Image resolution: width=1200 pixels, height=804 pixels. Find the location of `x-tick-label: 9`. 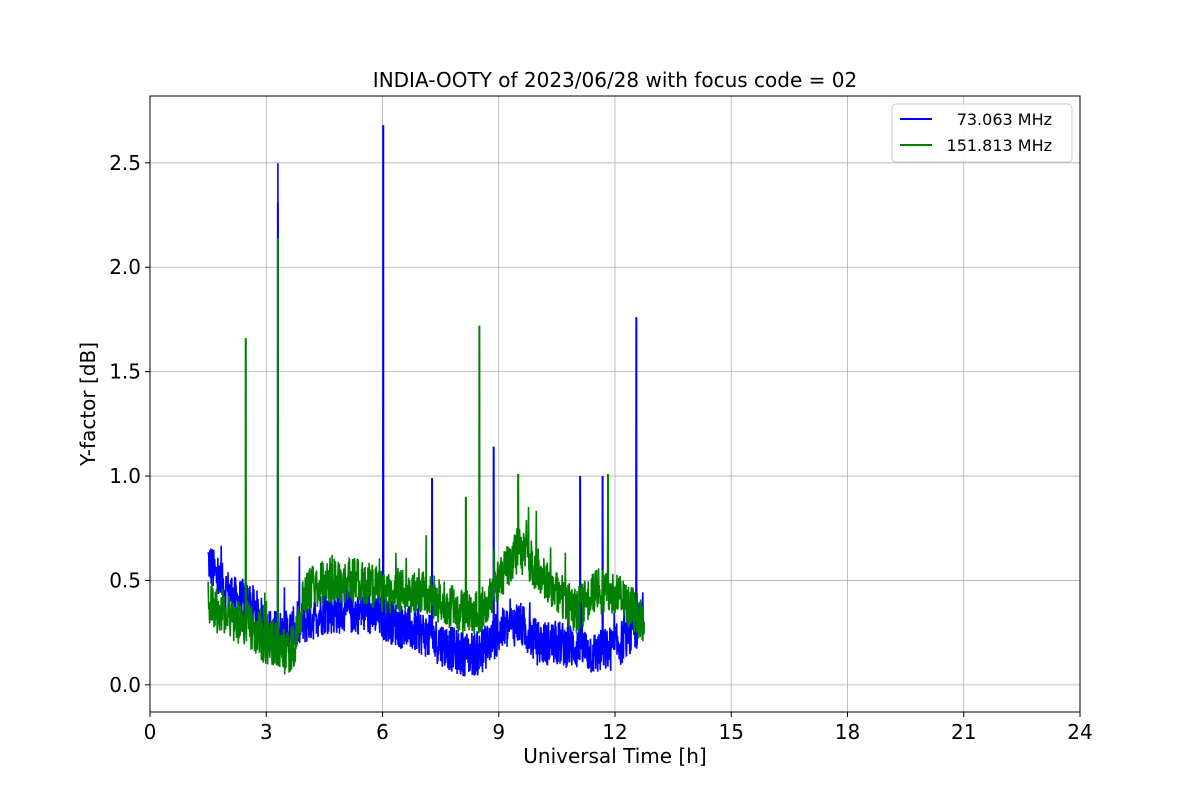

x-tick-label: 9 is located at coordinates (498, 732).